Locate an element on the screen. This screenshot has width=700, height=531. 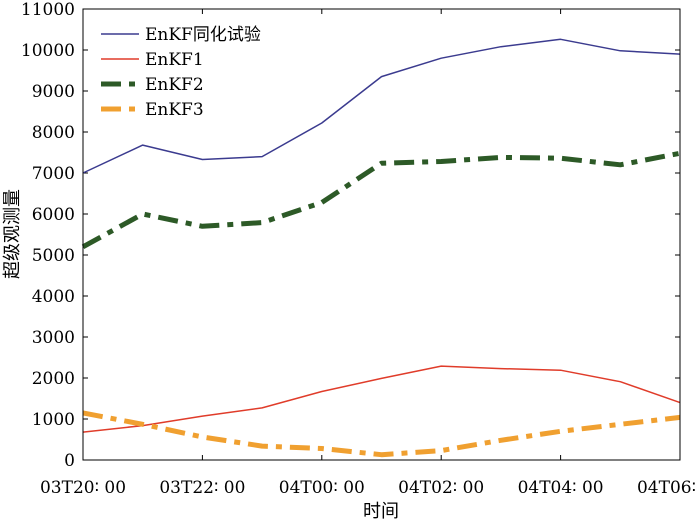
y-tick-label: 11000 is located at coordinates (48, 10).